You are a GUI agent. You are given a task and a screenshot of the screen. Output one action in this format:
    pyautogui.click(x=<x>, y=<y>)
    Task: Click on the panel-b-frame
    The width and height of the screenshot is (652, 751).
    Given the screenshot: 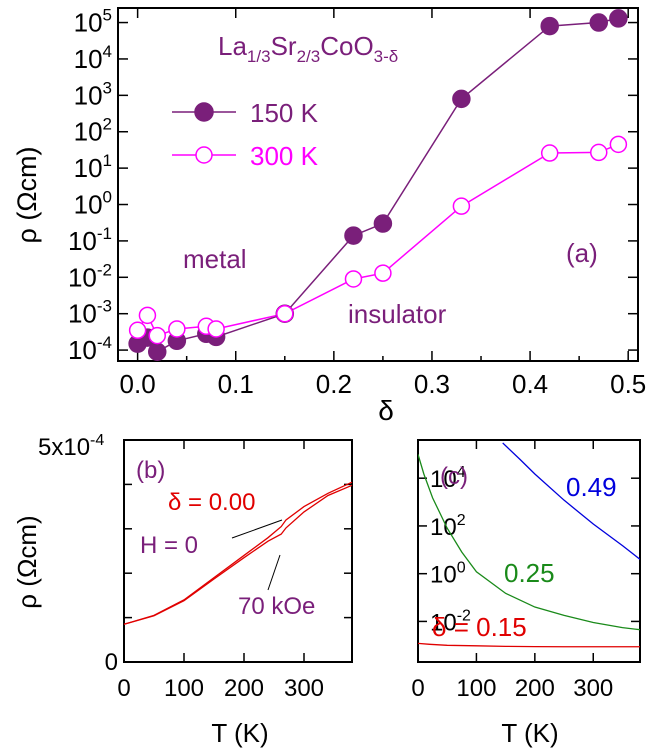 What is the action you would take?
    pyautogui.click(x=238, y=551)
    